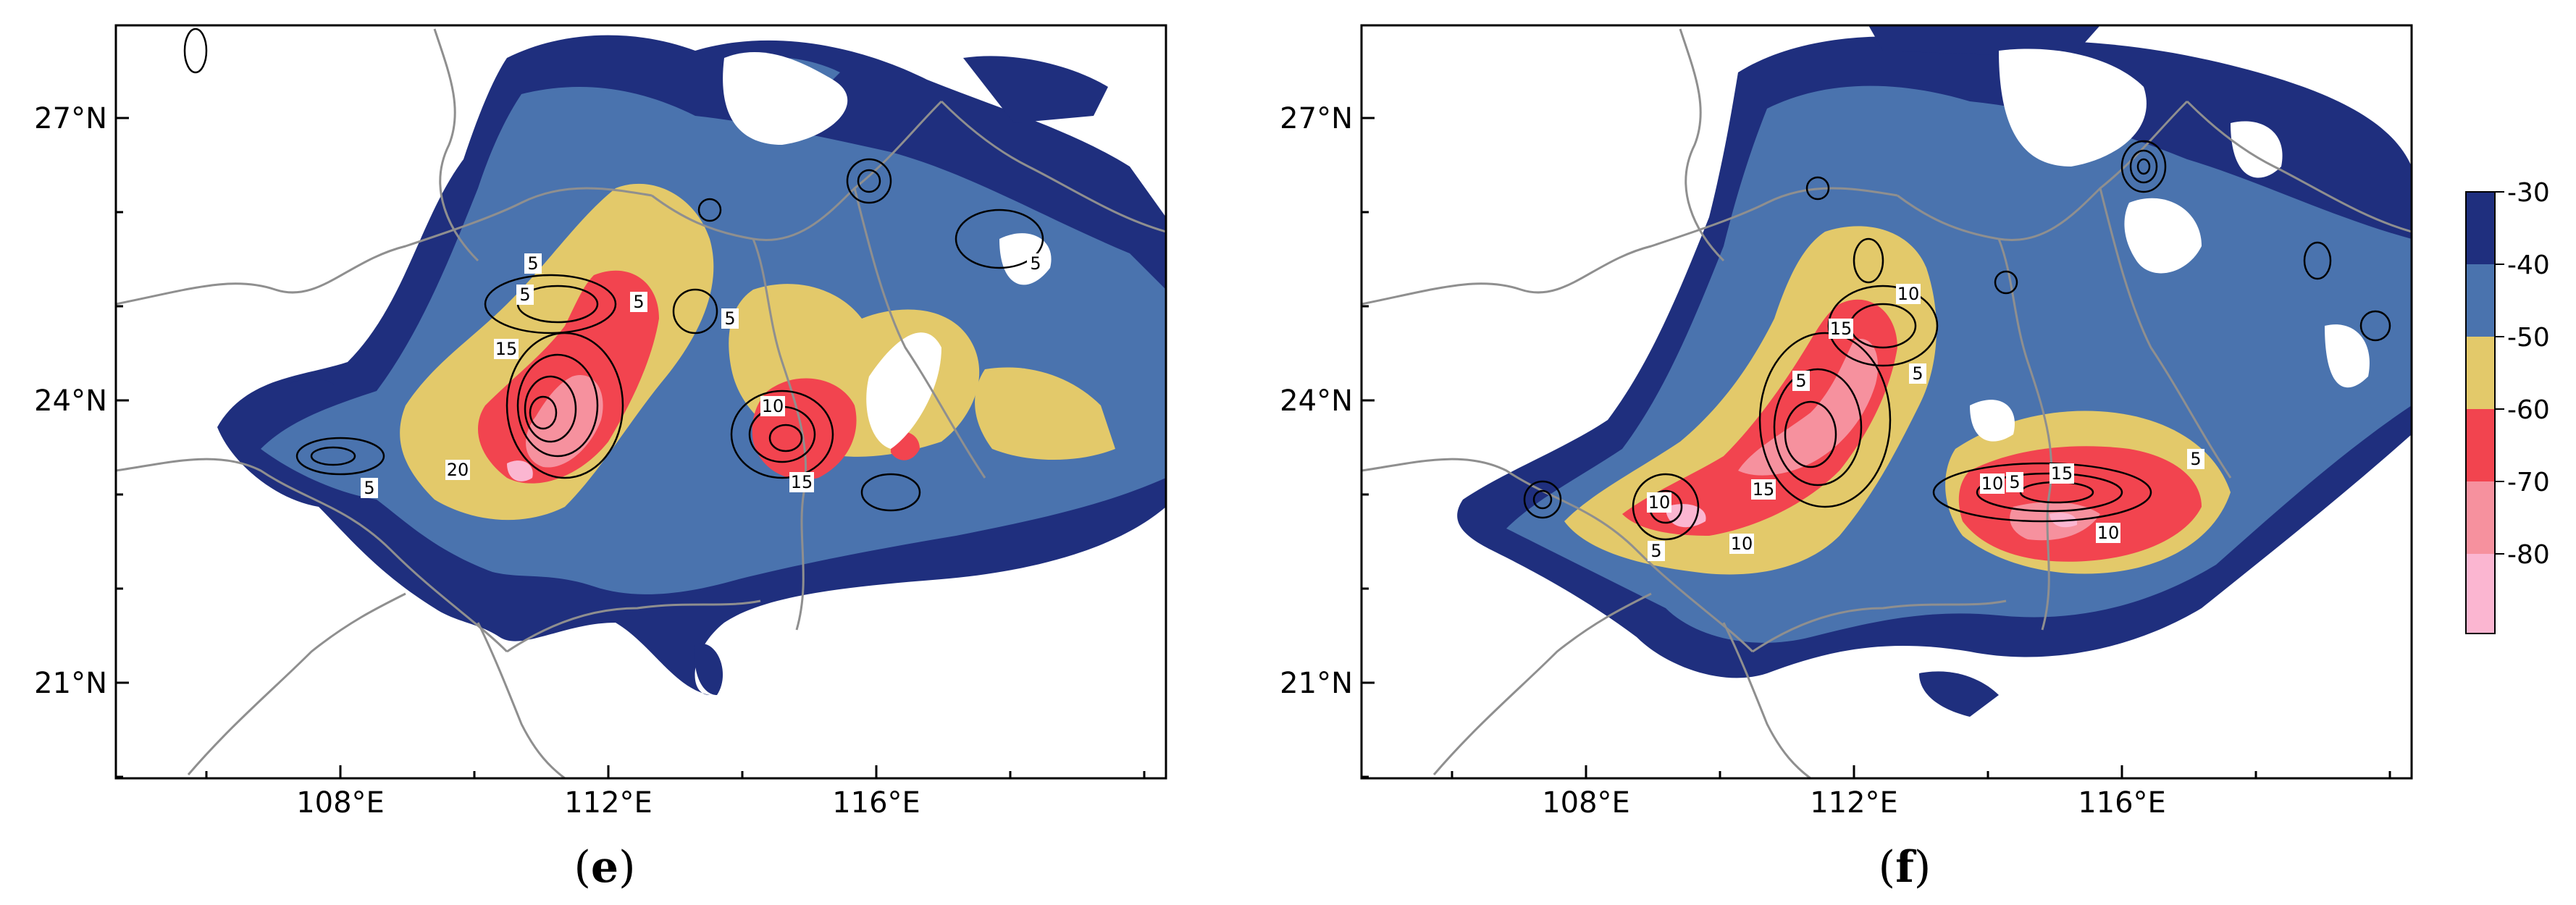 The height and width of the screenshot is (905, 2576). What do you see at coordinates (1316, 401) in the screenshot?
I see `panel-f-lat-label-24: 24°N` at bounding box center [1316, 401].